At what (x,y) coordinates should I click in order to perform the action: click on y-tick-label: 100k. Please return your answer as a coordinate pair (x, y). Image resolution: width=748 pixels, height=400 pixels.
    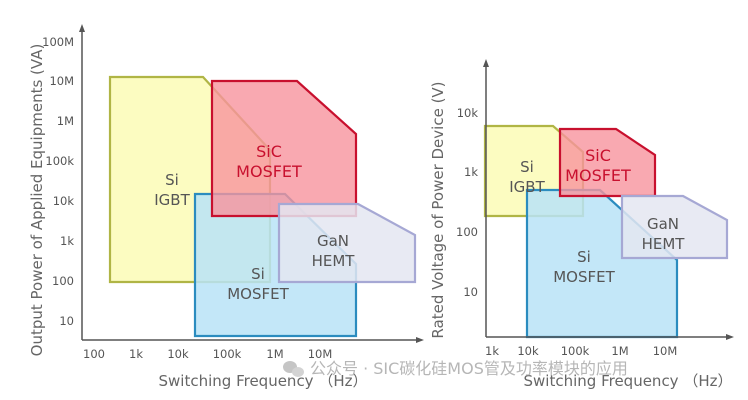
    Looking at the image, I should click on (59, 161).